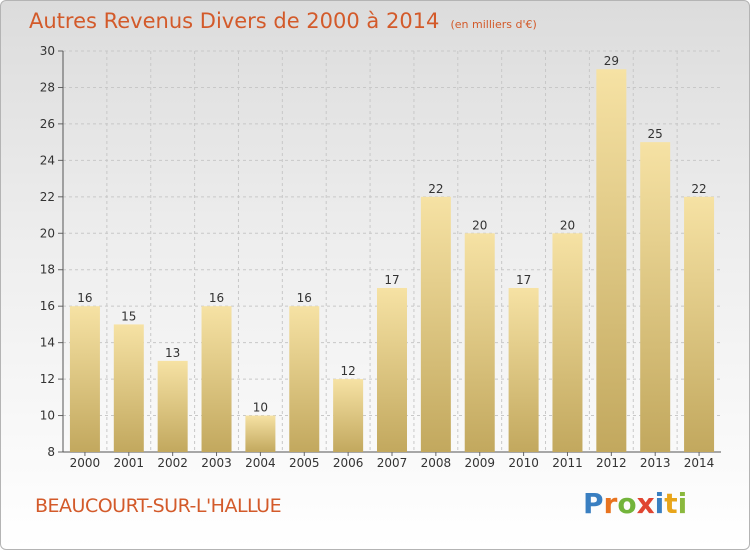 The height and width of the screenshot is (550, 750). I want to click on commune-name: BEAUCOURT-SUR-L'HALLUE, so click(158, 506).